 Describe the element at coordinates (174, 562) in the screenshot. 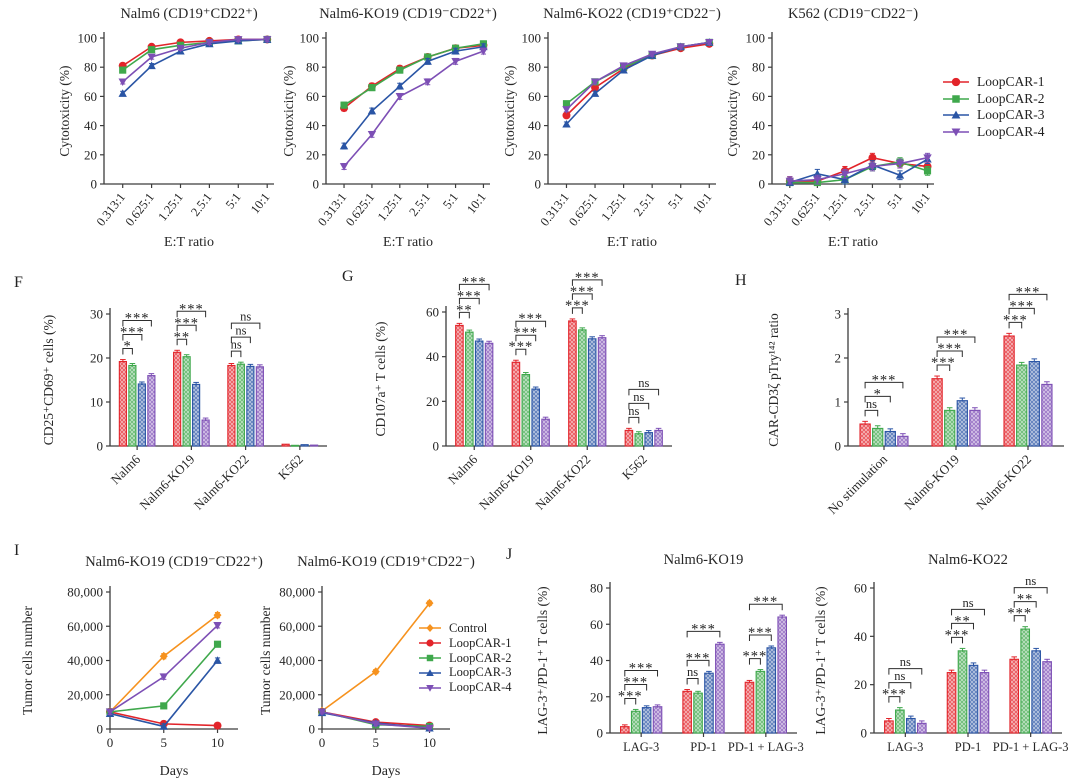

I see `svg-text: Nalm6-KO19 (CD19⁻CD22⁺)` at that location.